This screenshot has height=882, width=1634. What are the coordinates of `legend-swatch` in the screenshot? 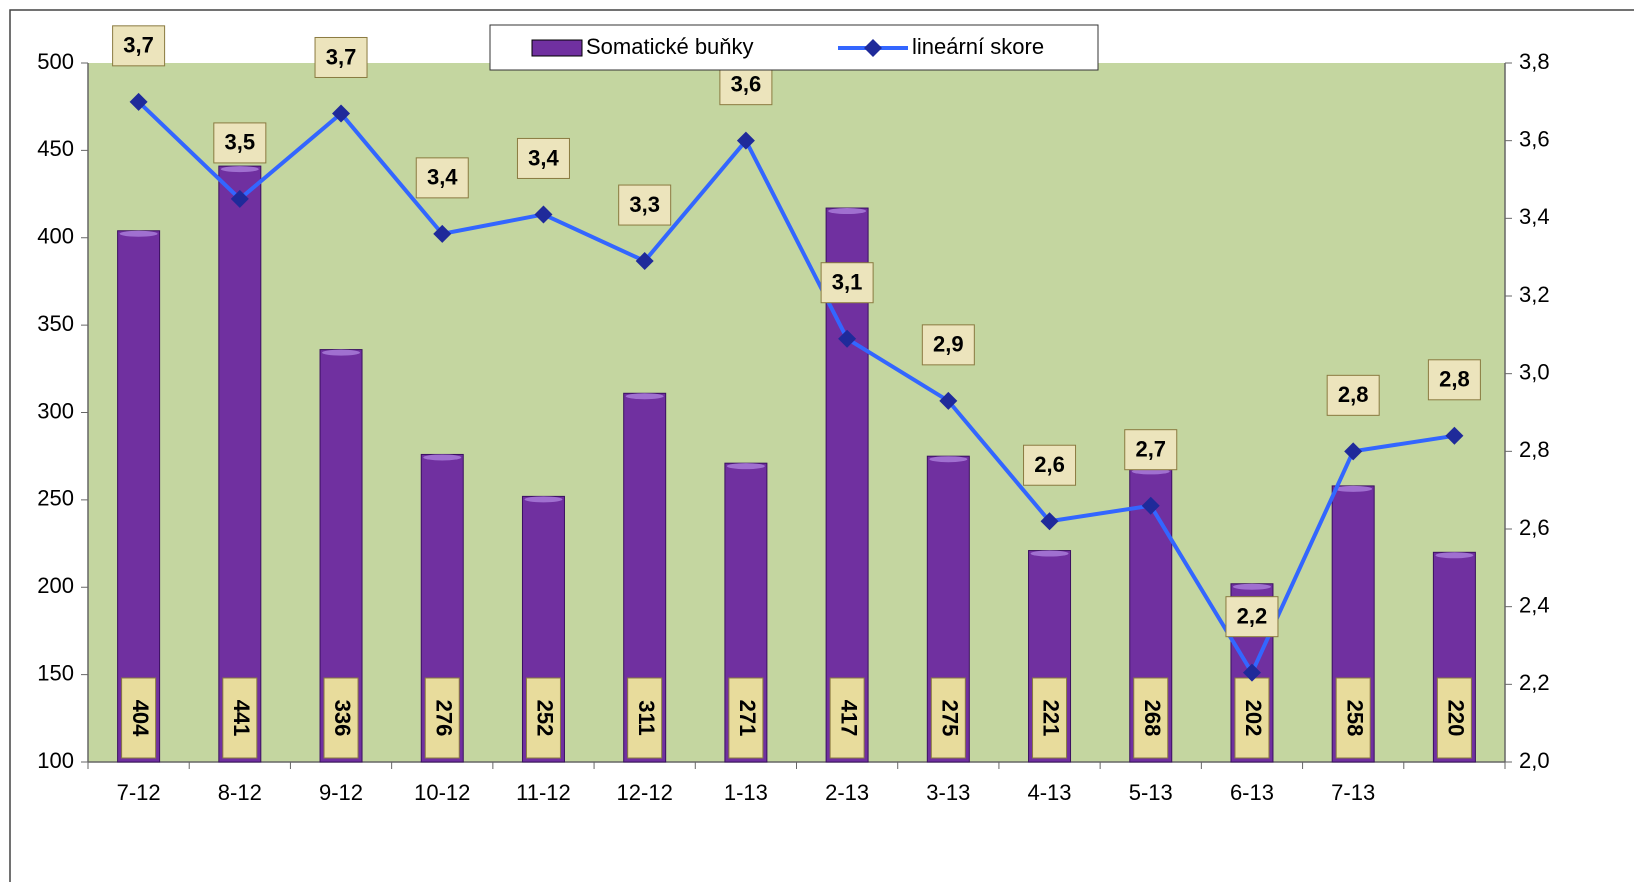 It's located at (557, 48).